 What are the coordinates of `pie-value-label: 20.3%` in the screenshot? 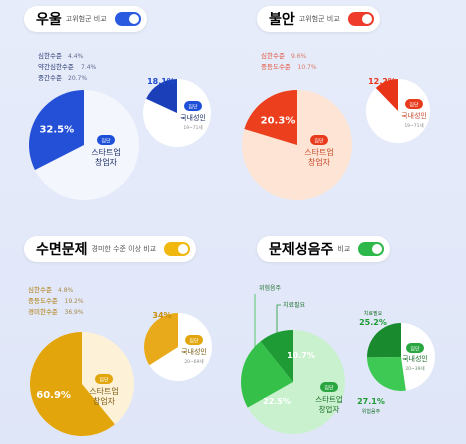 It's located at (278, 120).